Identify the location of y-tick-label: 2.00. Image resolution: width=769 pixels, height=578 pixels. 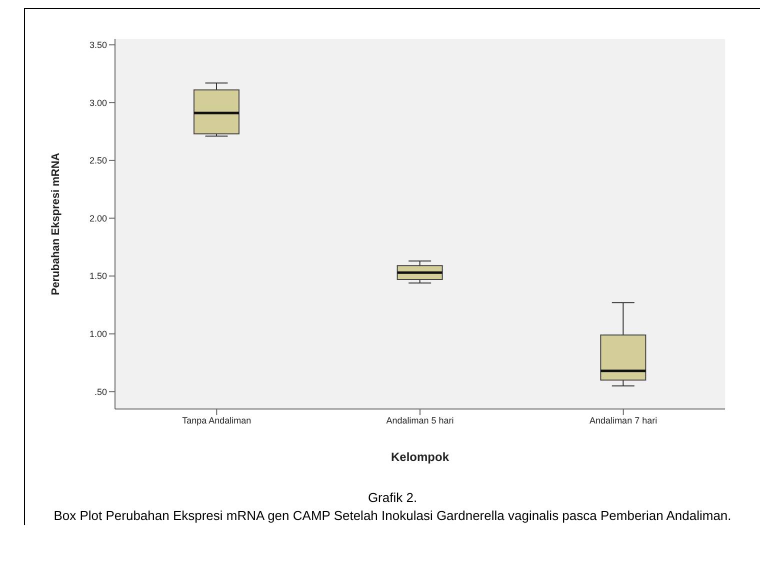
(98, 218).